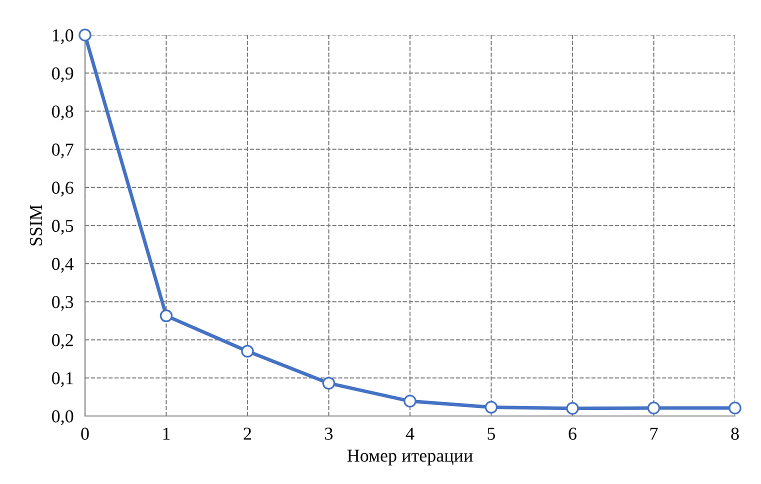  What do you see at coordinates (63, 189) in the screenshot?
I see `y-tick-label: 0,6` at bounding box center [63, 189].